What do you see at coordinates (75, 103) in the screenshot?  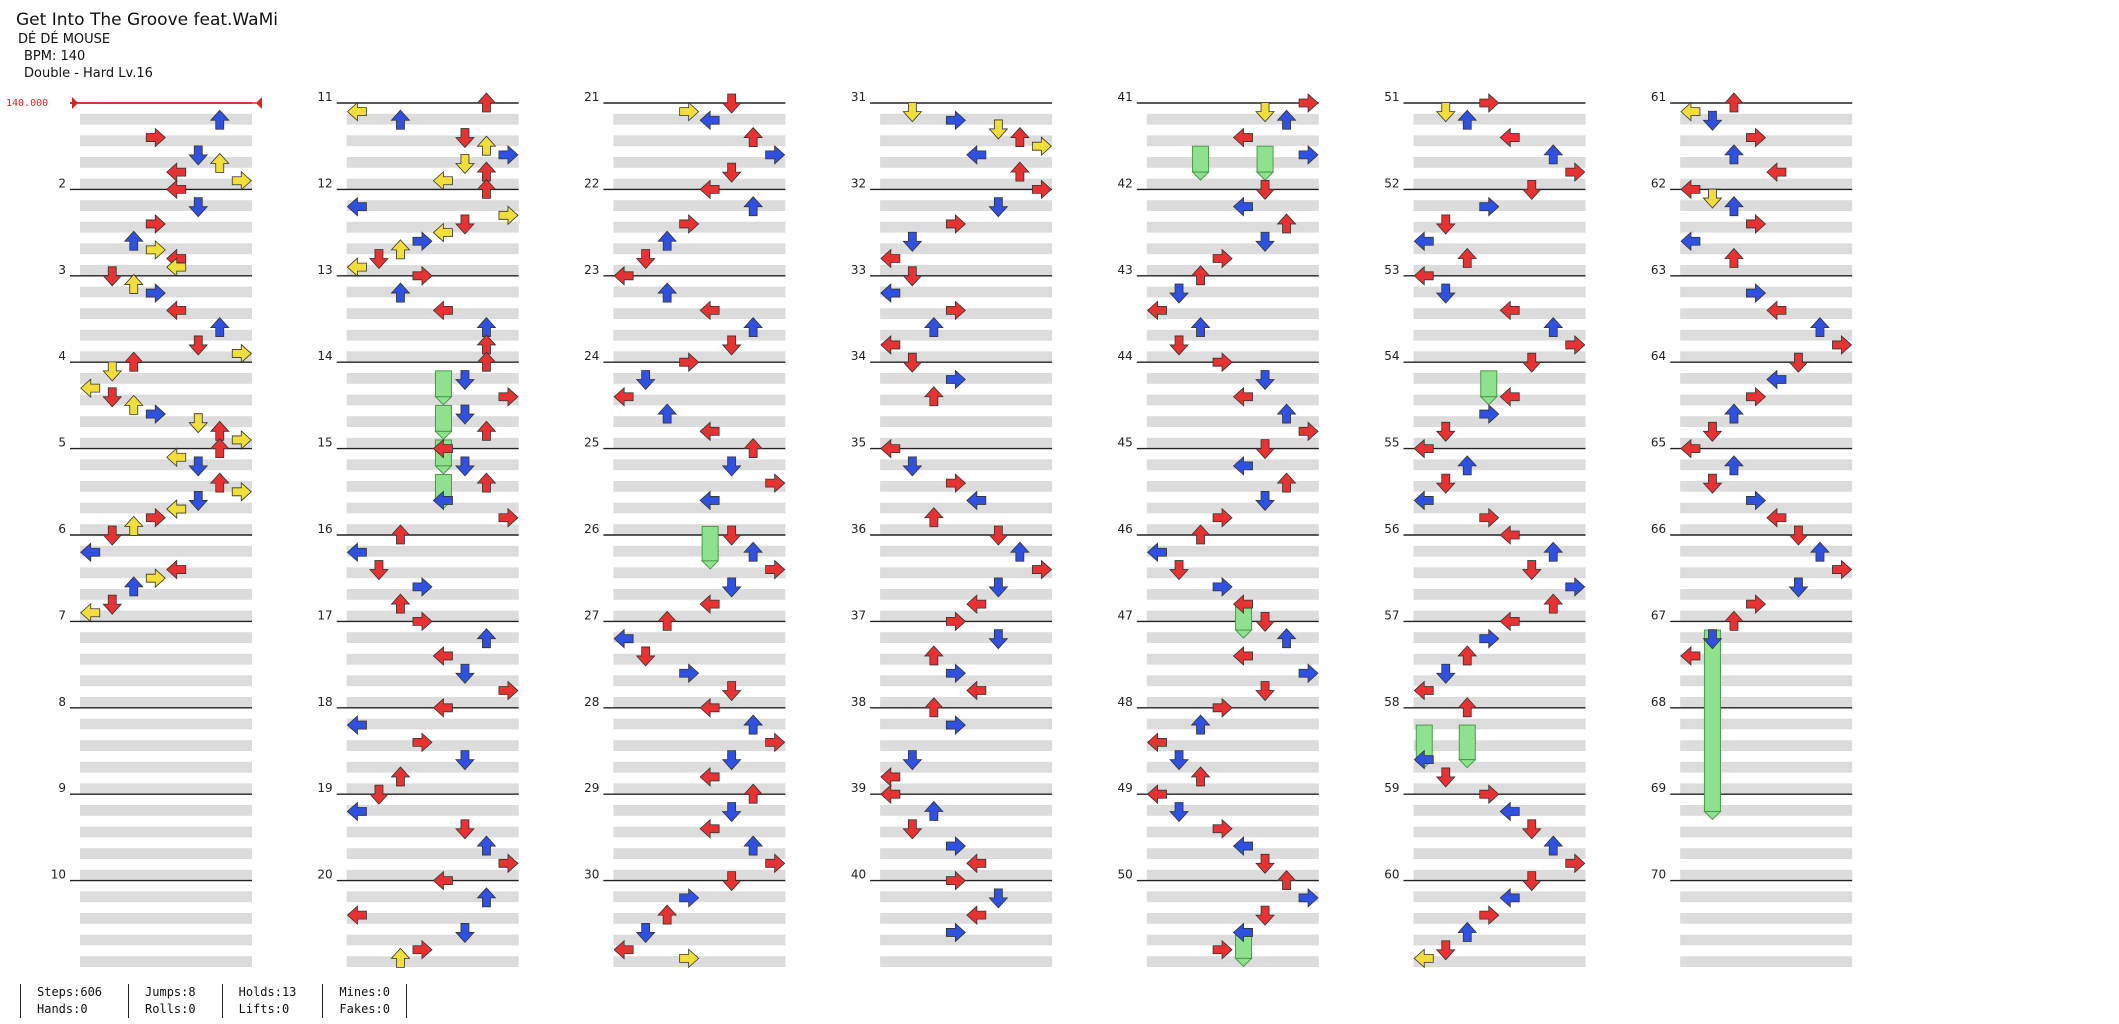 I see `bpm-start-marker` at bounding box center [75, 103].